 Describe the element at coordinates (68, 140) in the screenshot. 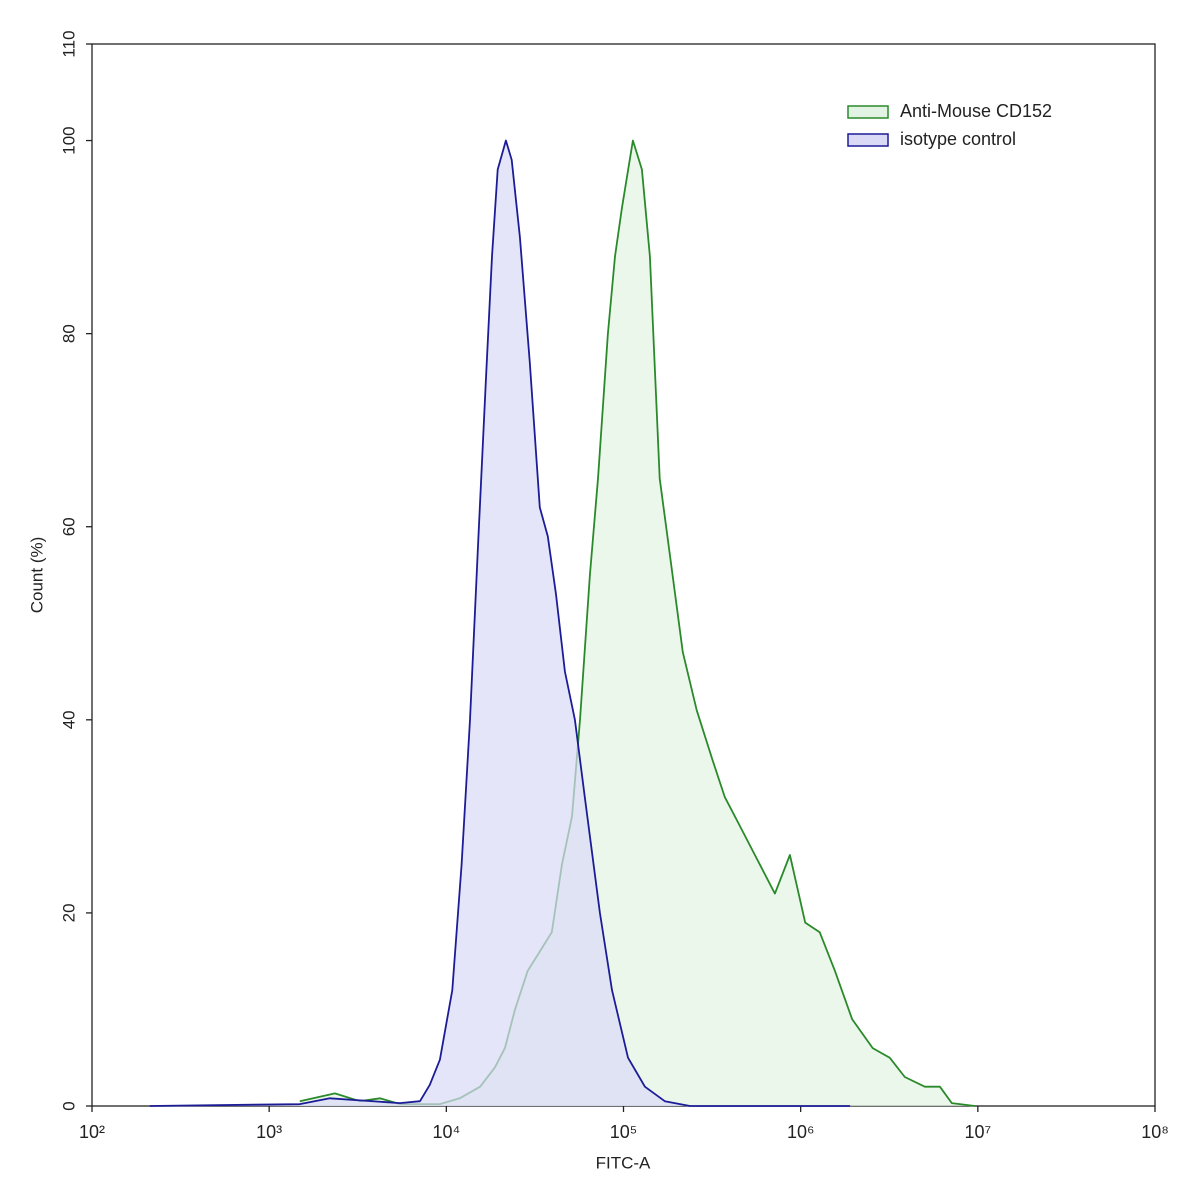

I see `y-tick-label: 100` at that location.